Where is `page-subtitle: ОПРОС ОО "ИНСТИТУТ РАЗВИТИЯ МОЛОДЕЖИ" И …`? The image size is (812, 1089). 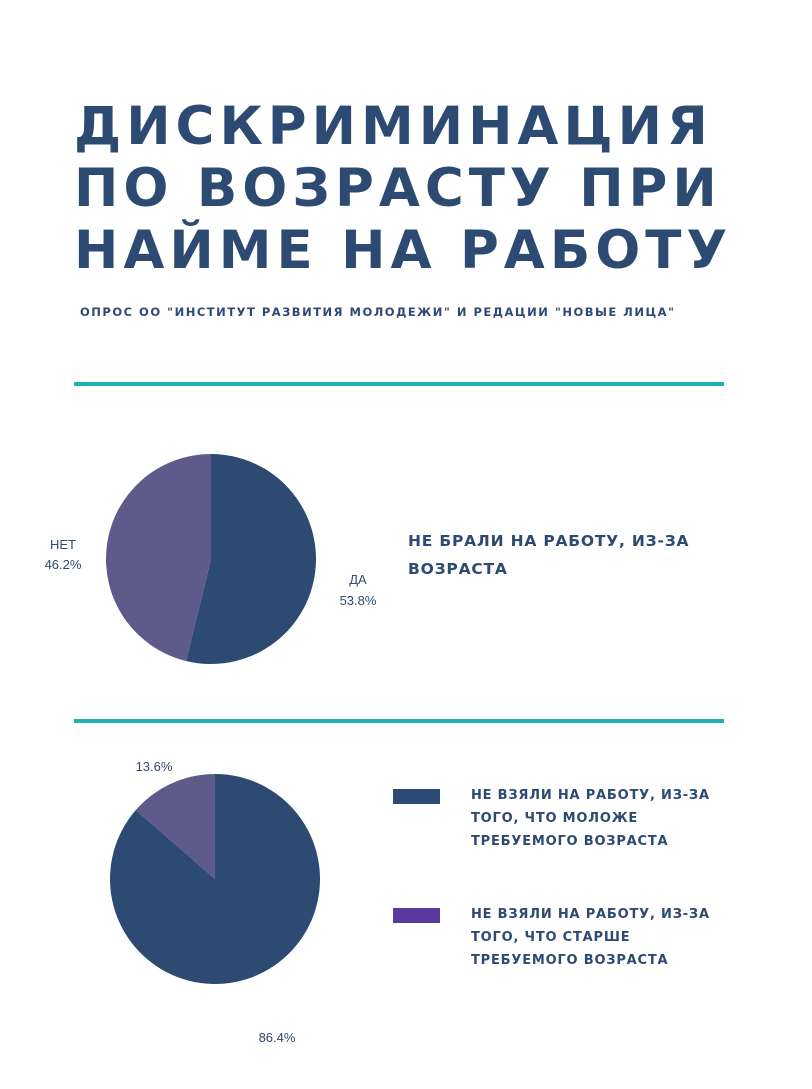 page-subtitle: ОПРОС ОО "ИНСТИТУТ РАЗВИТИЯ МОЛОДЕЖИ" И … is located at coordinates (378, 312).